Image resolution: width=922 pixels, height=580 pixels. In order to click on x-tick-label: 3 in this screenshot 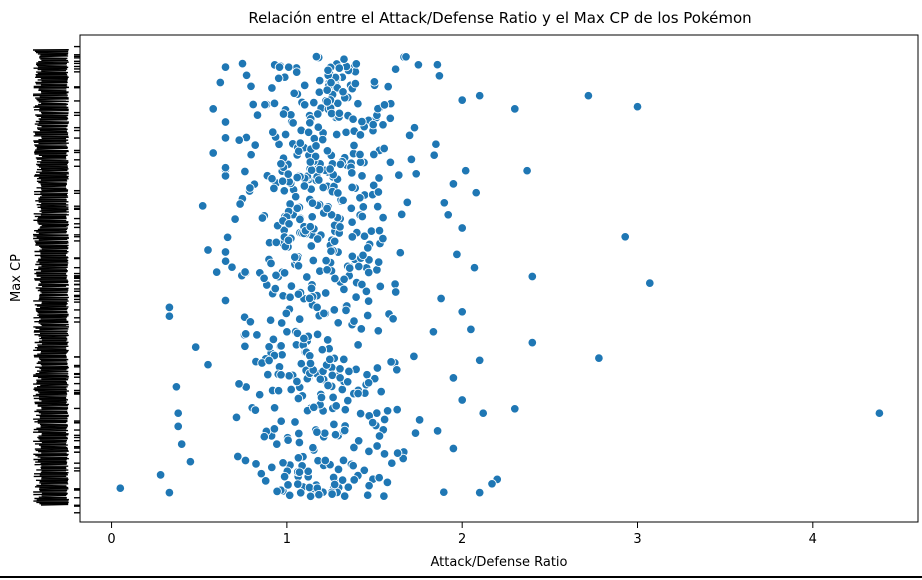, I will do `click(637, 539)`.